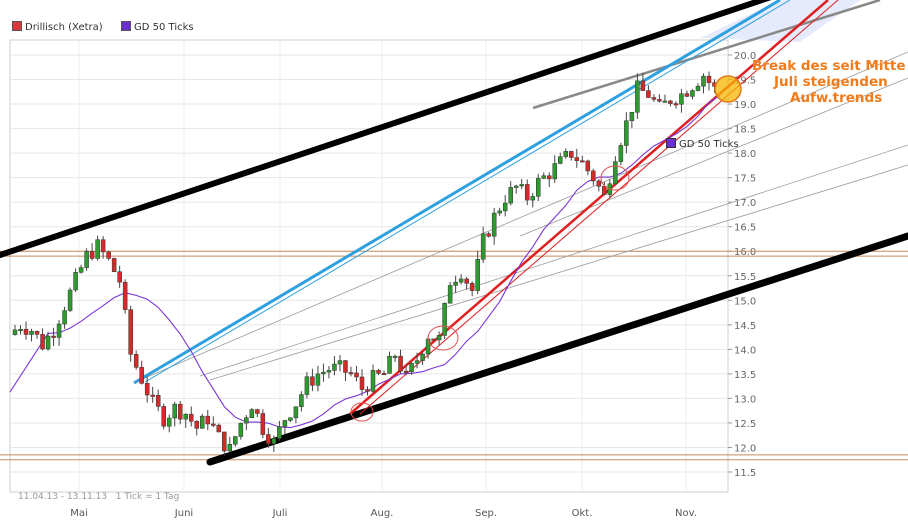 Image resolution: width=908 pixels, height=527 pixels. I want to click on y-tick-label: 15.5, so click(745, 277).